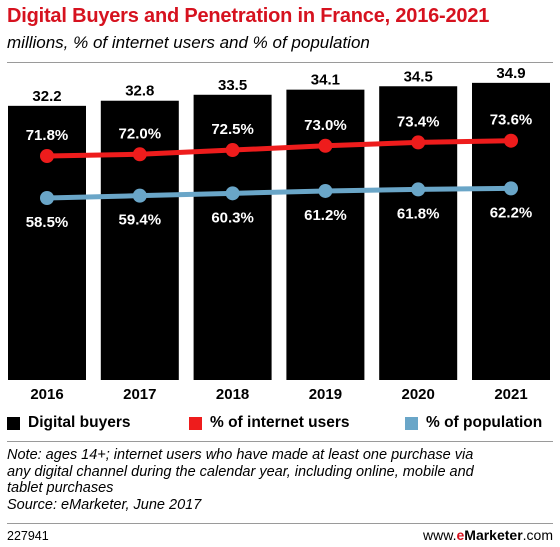 The width and height of the screenshot is (560, 547). What do you see at coordinates (232, 217) in the screenshot?
I see `population-value-label: 60.3%` at bounding box center [232, 217].